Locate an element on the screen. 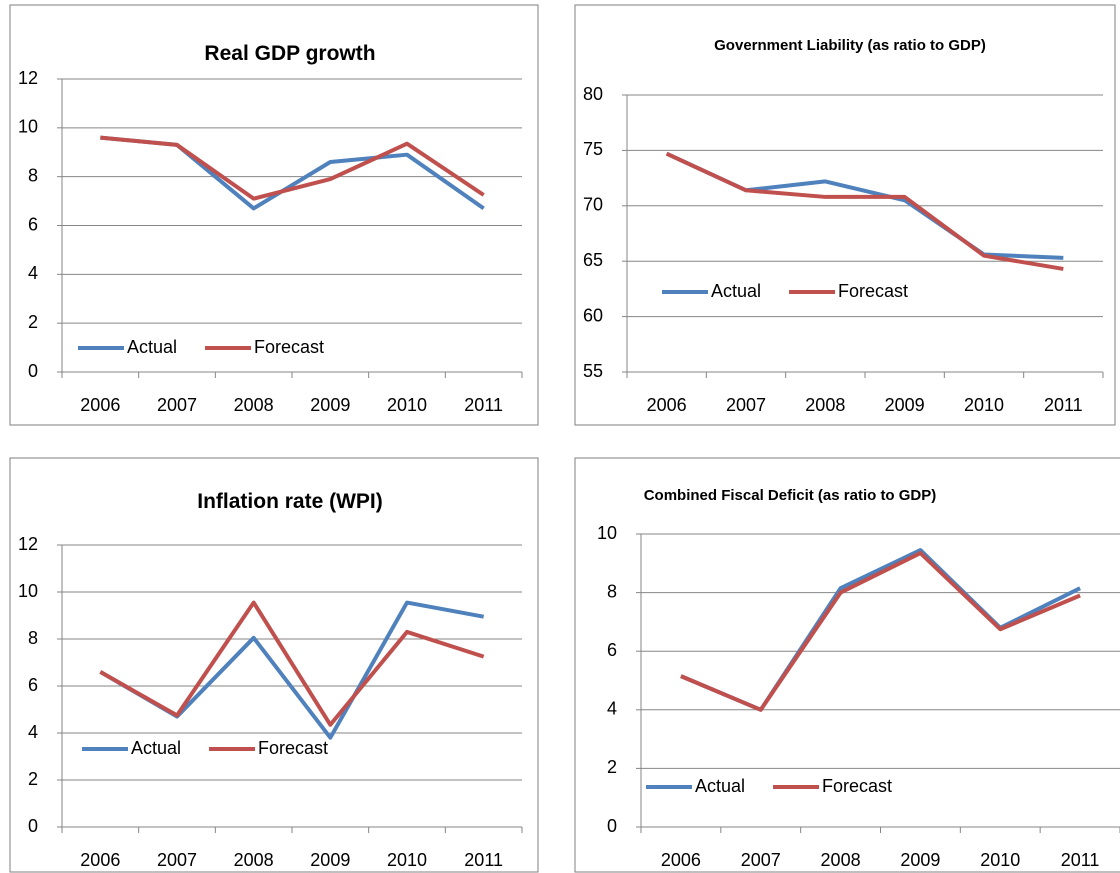 The width and height of the screenshot is (1120, 873). y-tick-label: 70 is located at coordinates (593, 205).